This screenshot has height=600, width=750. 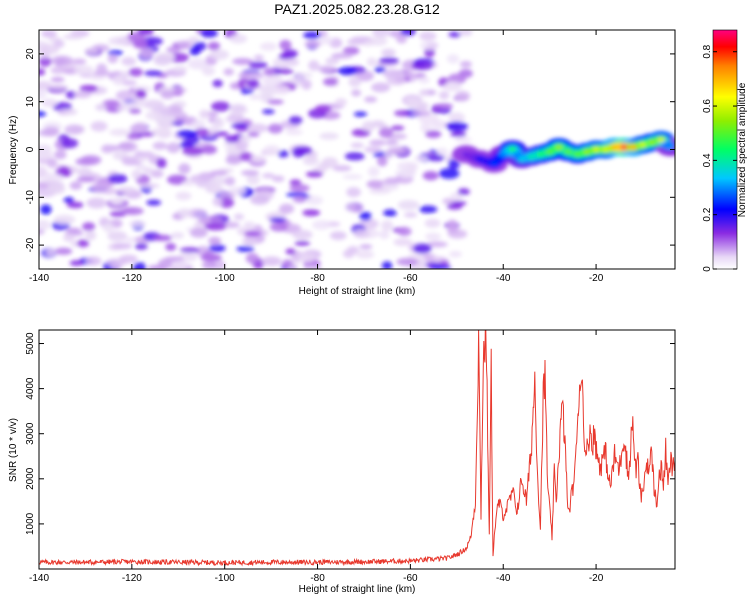 I want to click on colorbar-gradient, so click(x=725, y=149).